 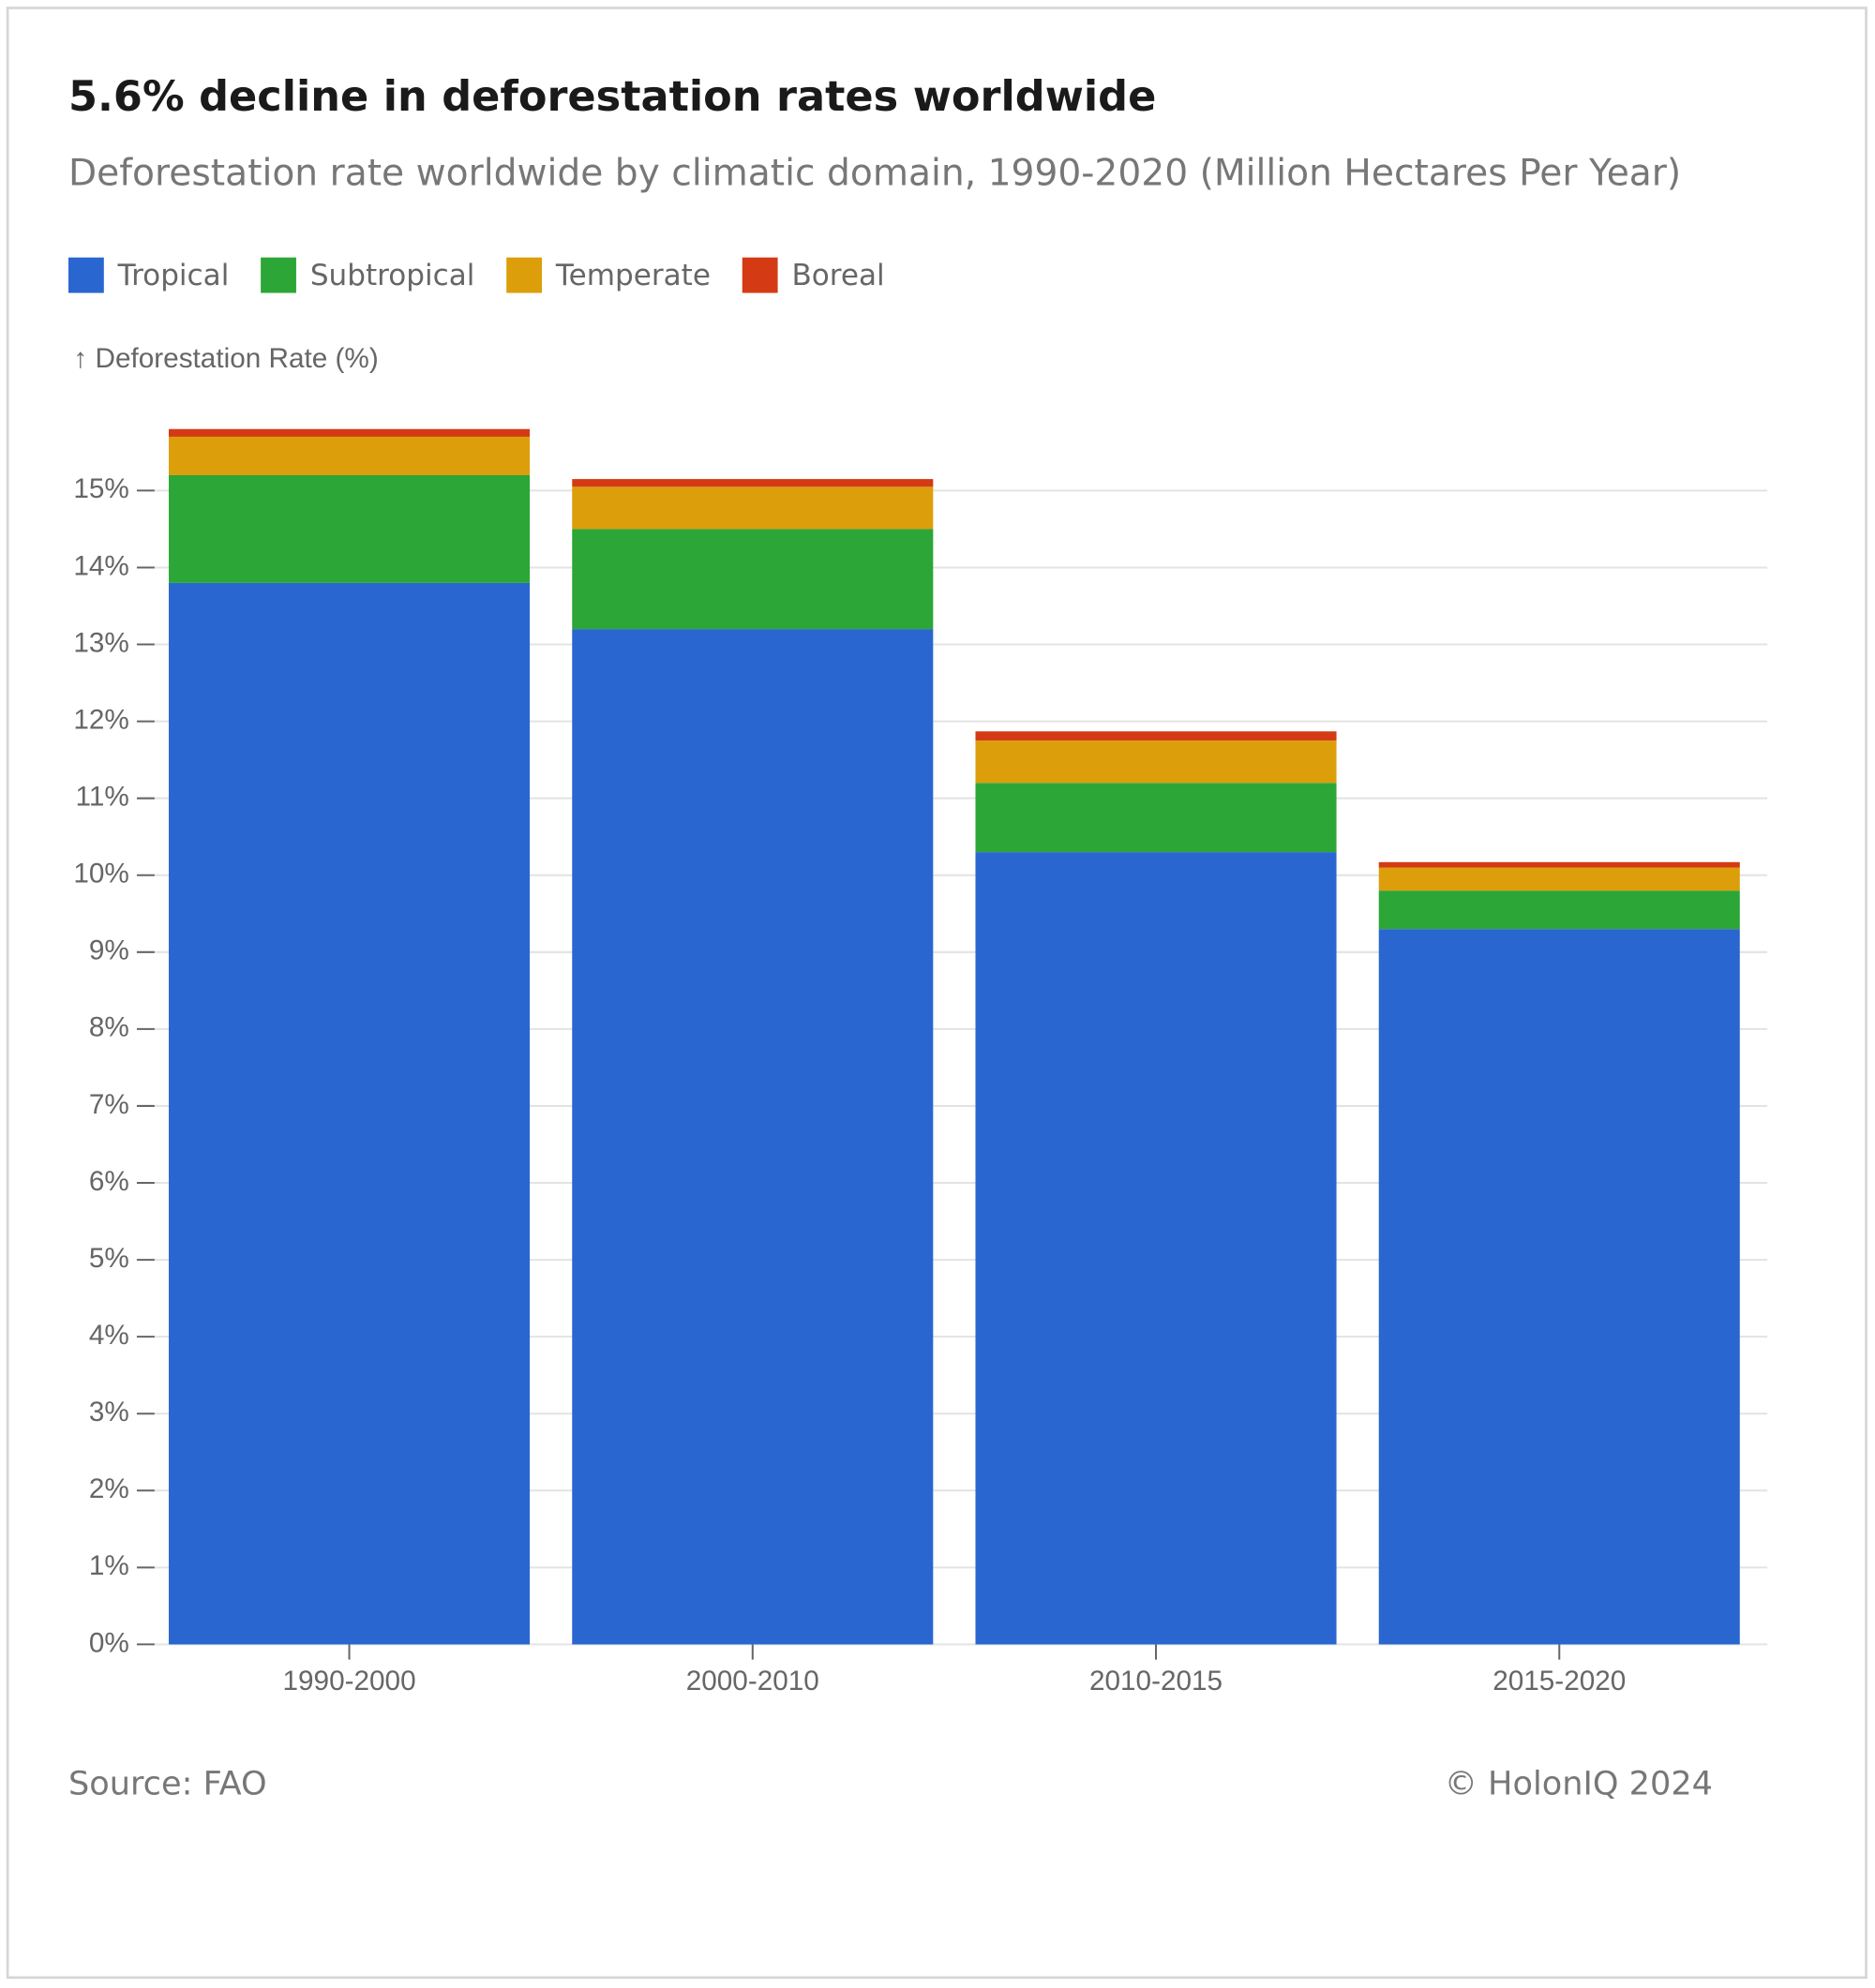 What do you see at coordinates (109, 950) in the screenshot?
I see `y-tick-label: 9%` at bounding box center [109, 950].